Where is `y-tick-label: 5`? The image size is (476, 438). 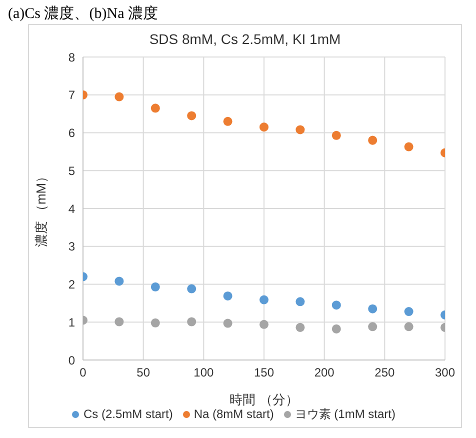
y-tick-label: 5 is located at coordinates (72, 171).